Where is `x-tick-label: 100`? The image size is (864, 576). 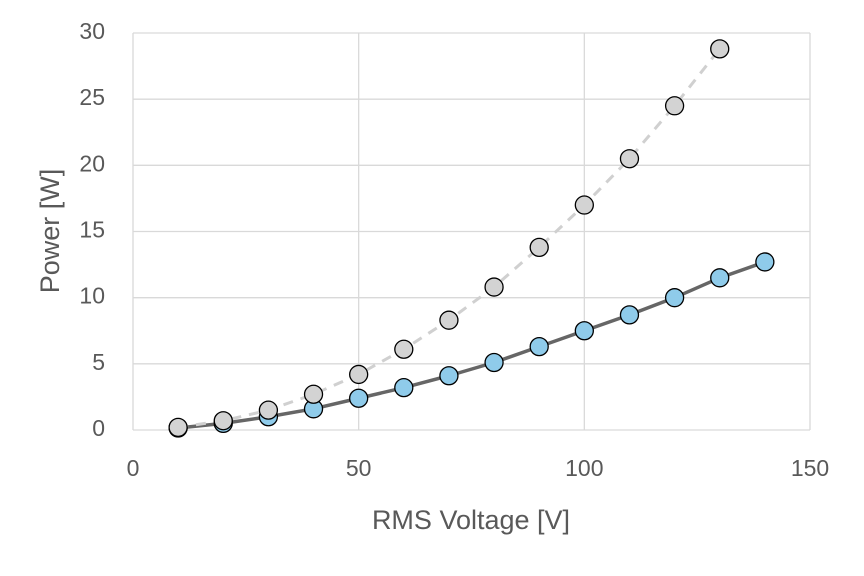 x-tick-label: 100 is located at coordinates (584, 468).